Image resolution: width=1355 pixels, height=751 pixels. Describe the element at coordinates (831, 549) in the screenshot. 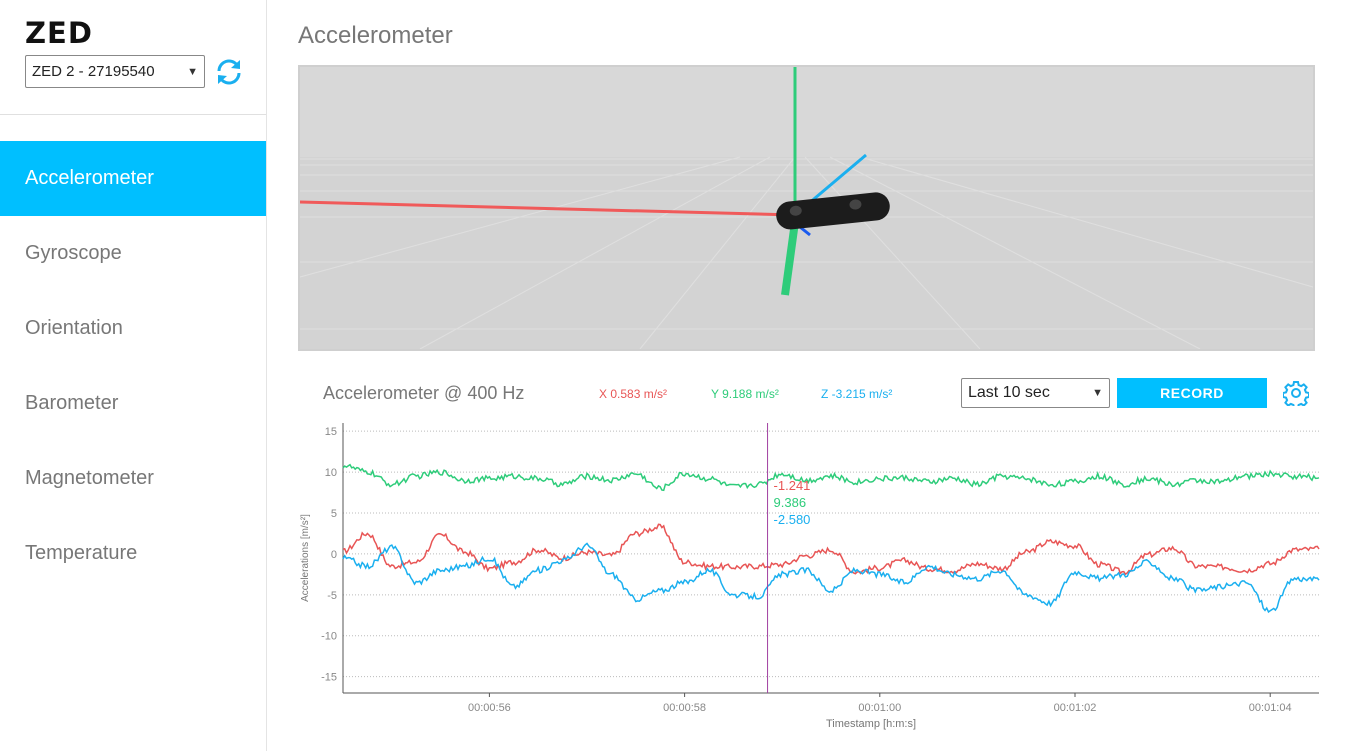

I see `series-line-x` at that location.